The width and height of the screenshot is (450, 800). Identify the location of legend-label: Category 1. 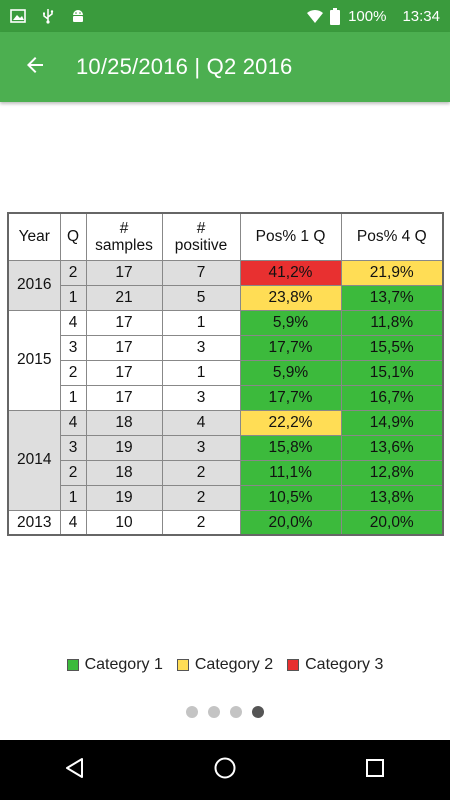
(123, 664).